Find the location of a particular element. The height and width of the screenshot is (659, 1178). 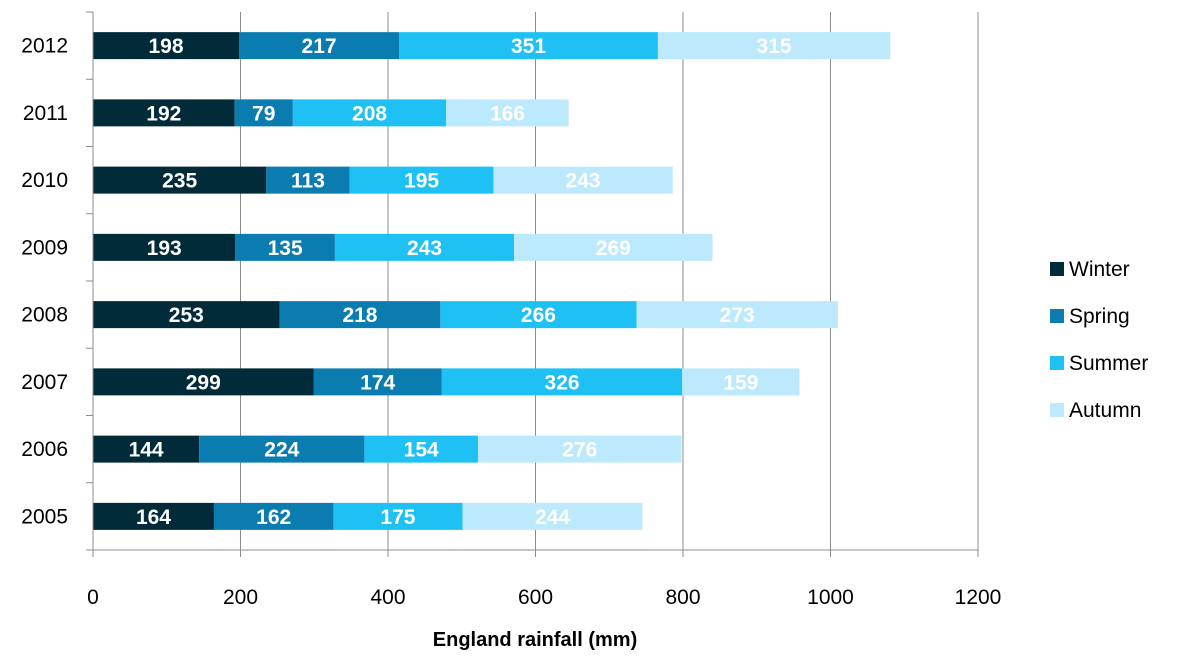

data-label: 217 is located at coordinates (319, 46).